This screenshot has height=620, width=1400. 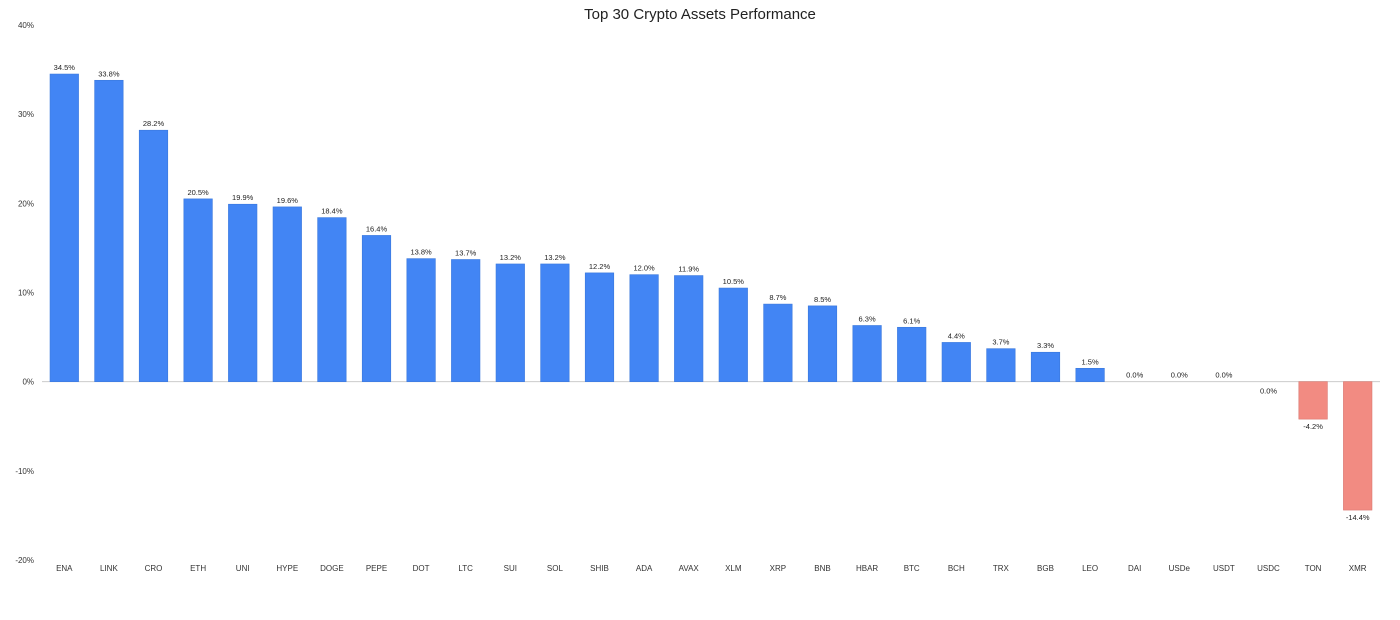 I want to click on data-label: 4.4%, so click(x=956, y=335).